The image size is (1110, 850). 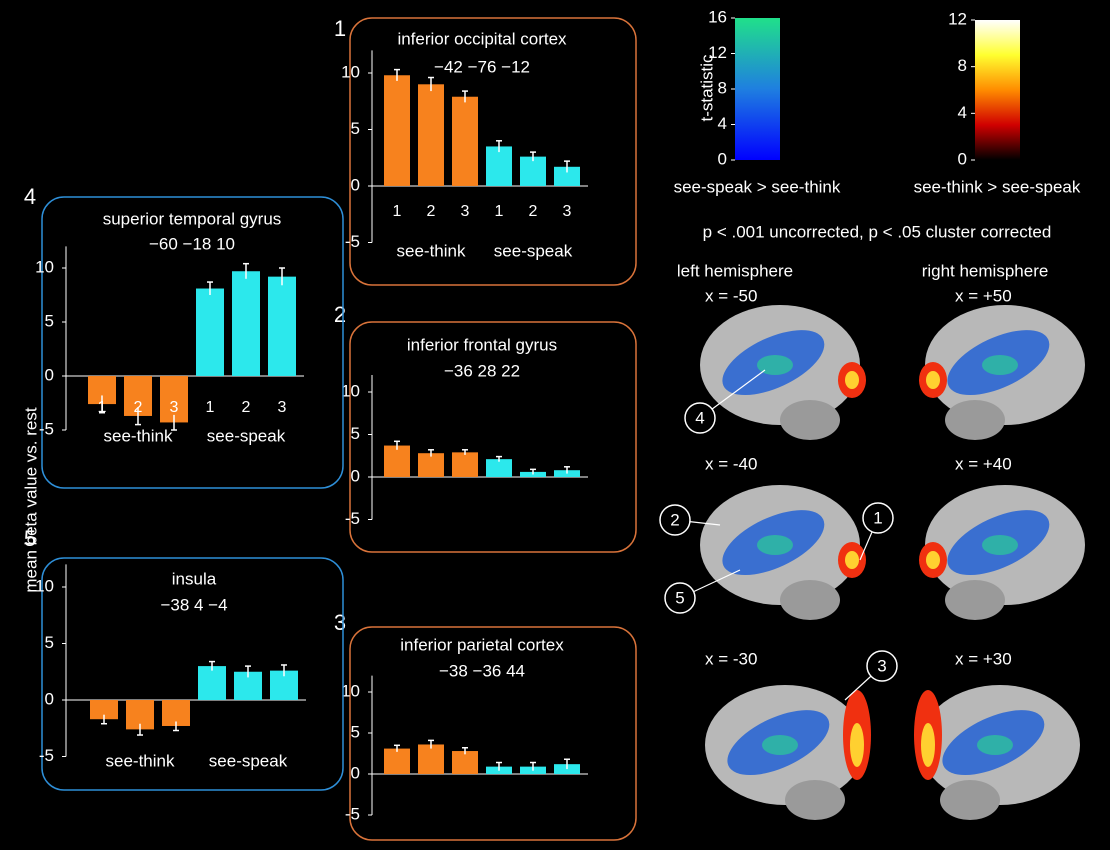 What do you see at coordinates (983, 463) in the screenshot?
I see `slice-label: x = +40` at bounding box center [983, 463].